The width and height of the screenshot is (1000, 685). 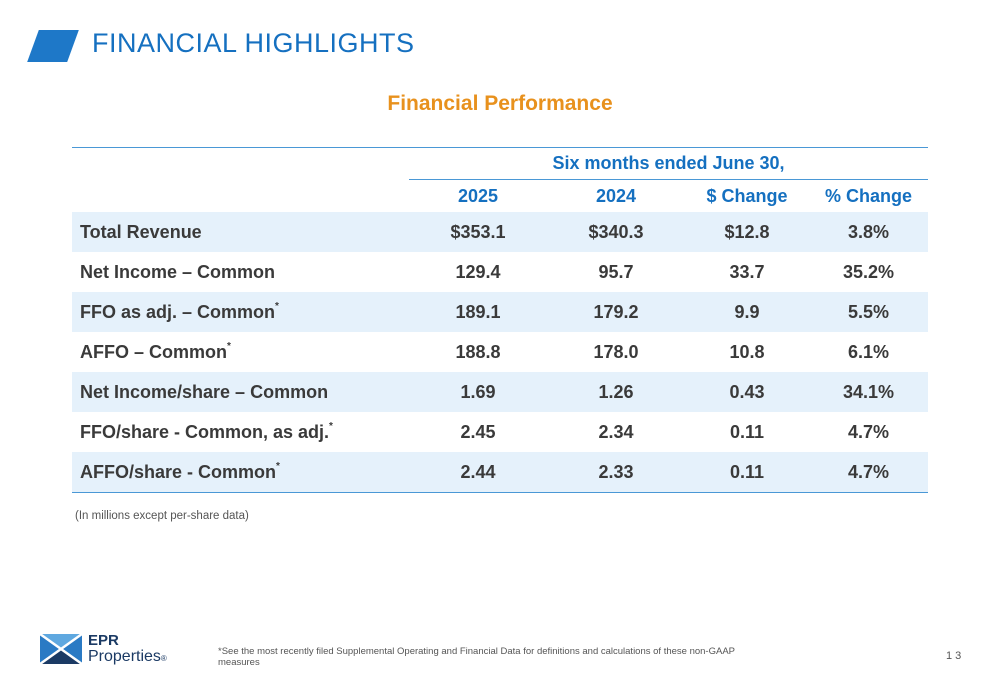 What do you see at coordinates (616, 195) in the screenshot?
I see `column-header: 2024` at bounding box center [616, 195].